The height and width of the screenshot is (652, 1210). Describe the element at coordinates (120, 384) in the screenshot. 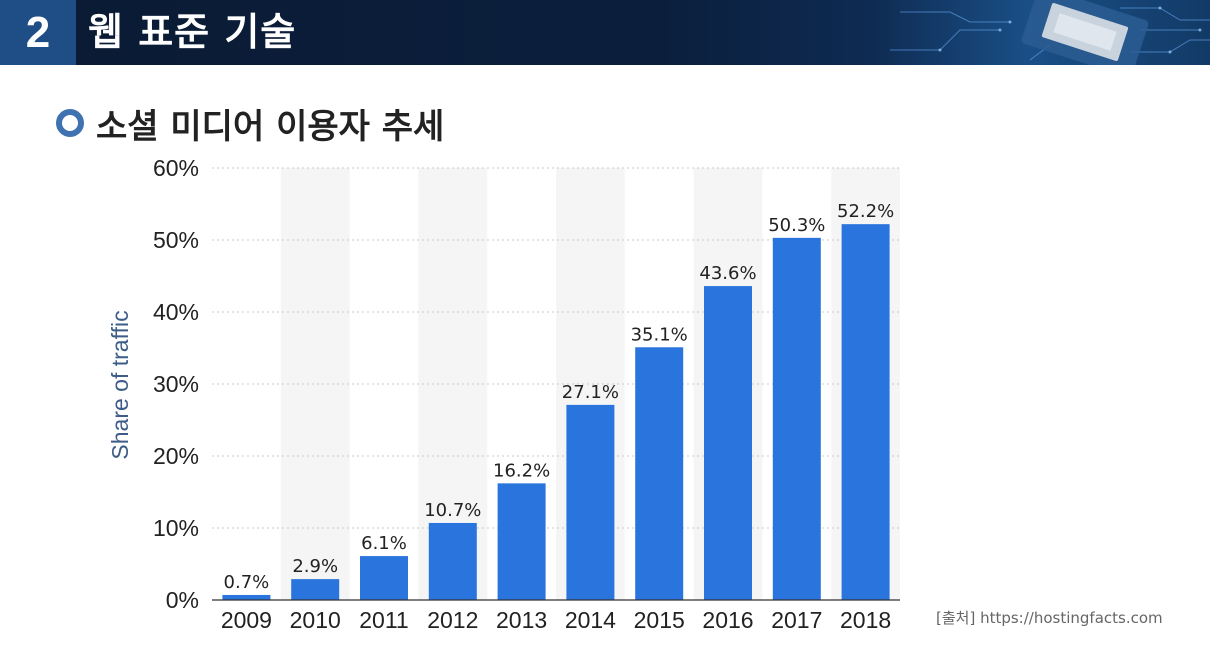

I see `y-axis-label: Share of traffic` at that location.